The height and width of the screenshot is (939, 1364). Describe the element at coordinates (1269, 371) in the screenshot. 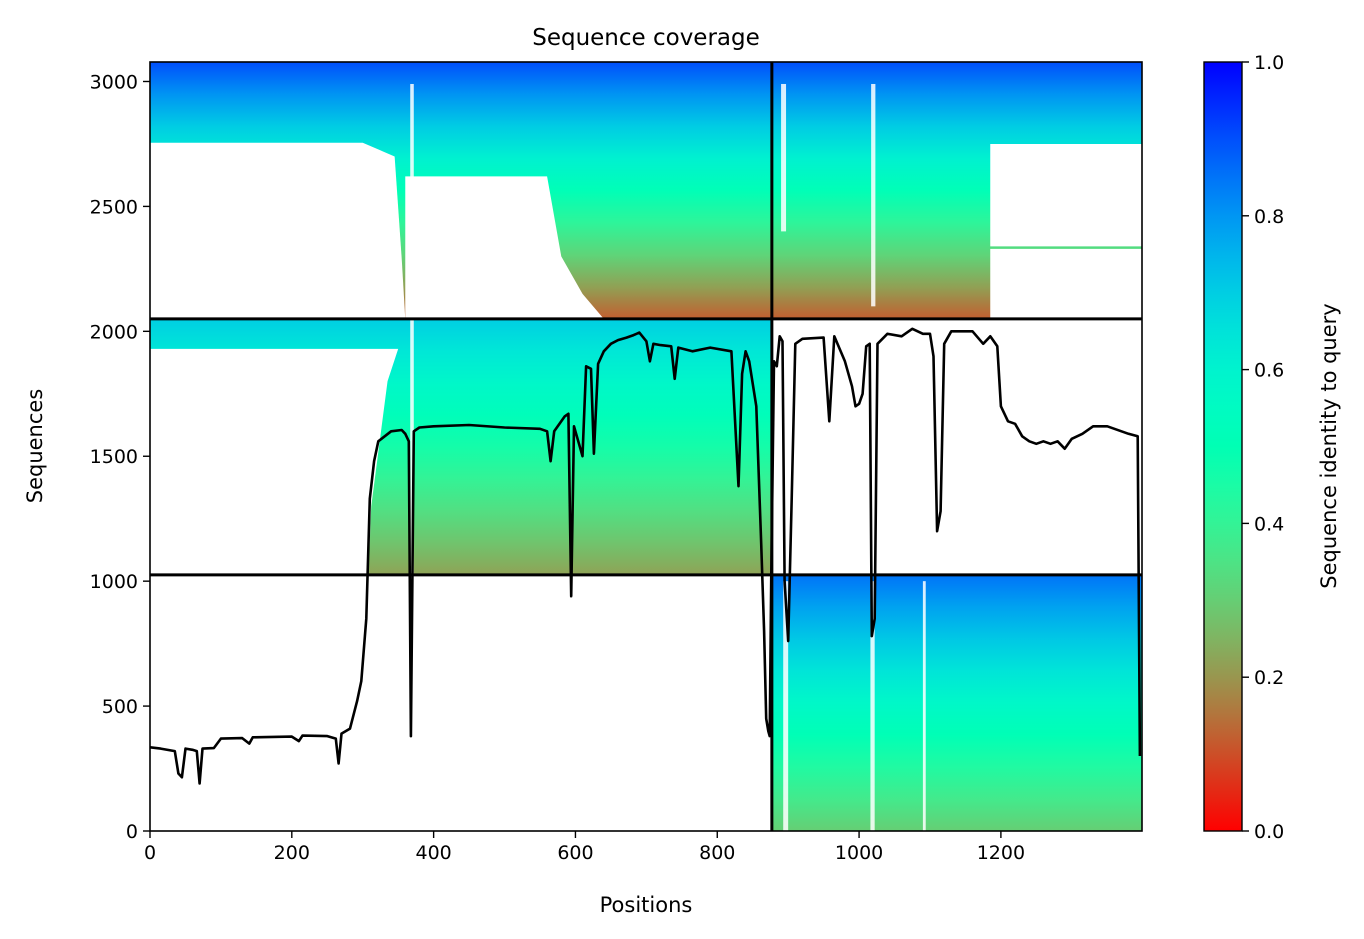

I see `colorbar-tick-label: 0.6` at that location.